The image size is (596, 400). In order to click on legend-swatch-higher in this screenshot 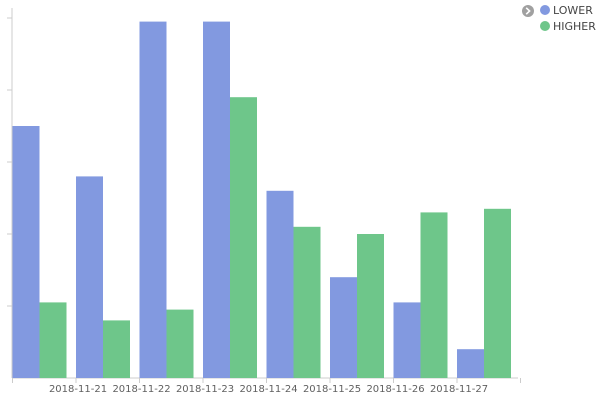, I will do `click(545, 26)`.